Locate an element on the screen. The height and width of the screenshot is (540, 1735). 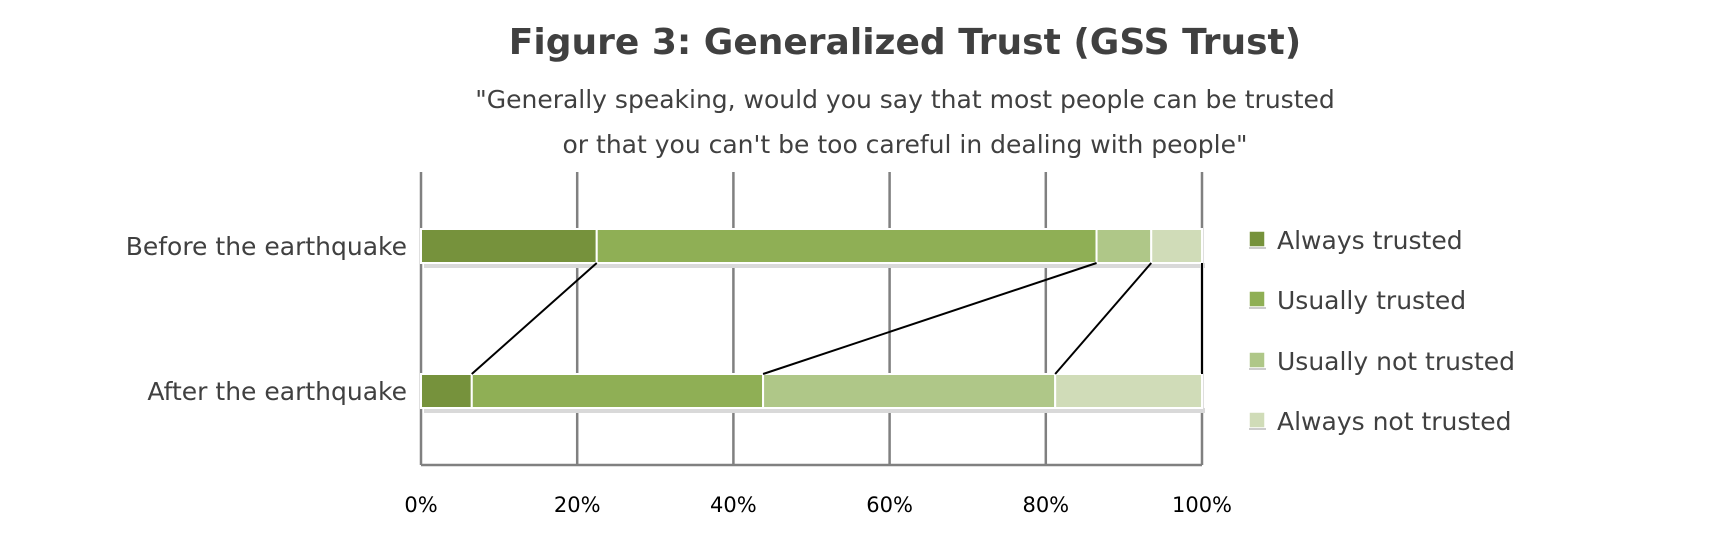
x-tick-label: 0% is located at coordinates (420, 505).